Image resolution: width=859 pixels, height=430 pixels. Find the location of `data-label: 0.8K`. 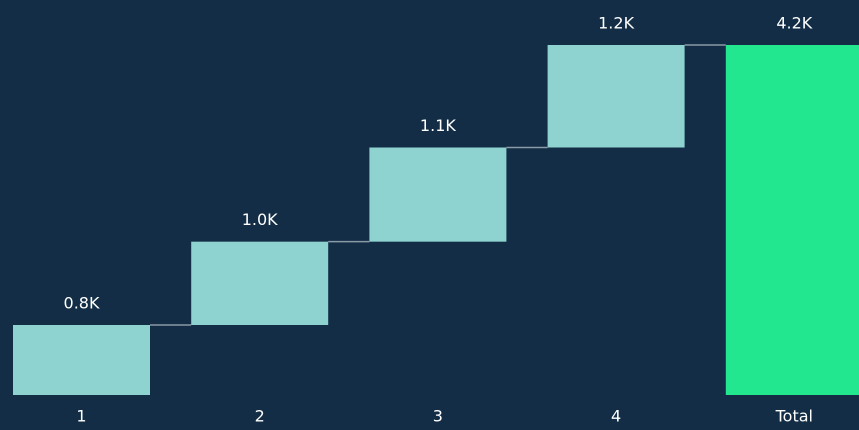

data-label: 0.8K is located at coordinates (82, 303).